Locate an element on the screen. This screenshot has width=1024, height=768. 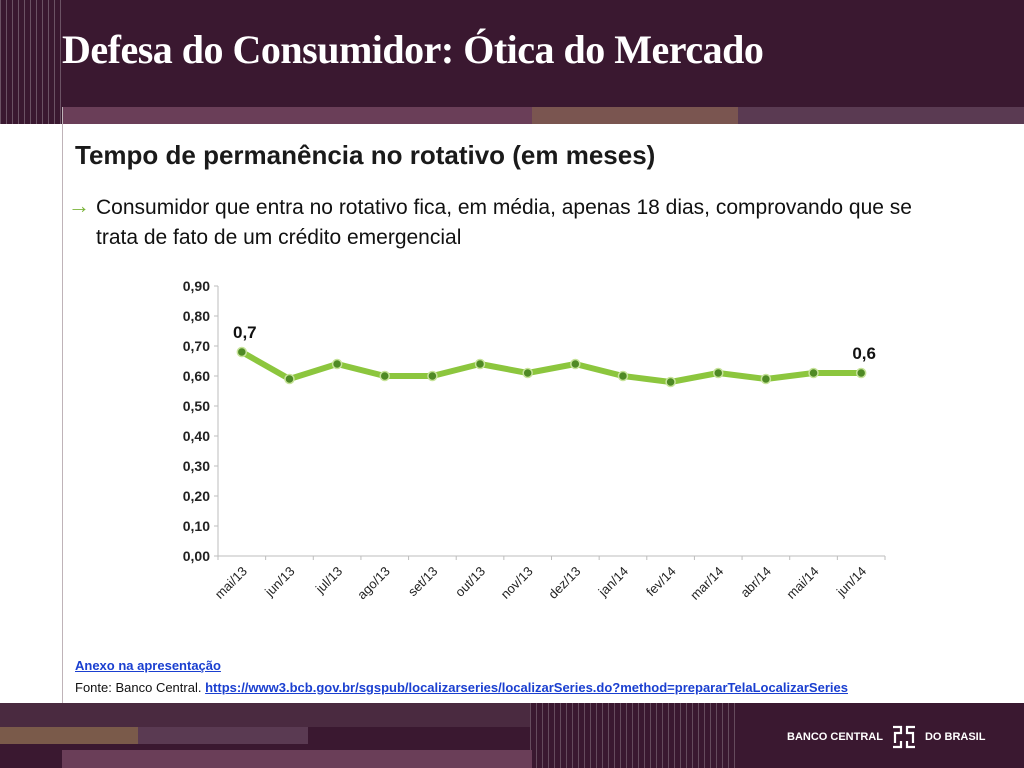
x-tick-label: set/13 is located at coordinates (423, 582).